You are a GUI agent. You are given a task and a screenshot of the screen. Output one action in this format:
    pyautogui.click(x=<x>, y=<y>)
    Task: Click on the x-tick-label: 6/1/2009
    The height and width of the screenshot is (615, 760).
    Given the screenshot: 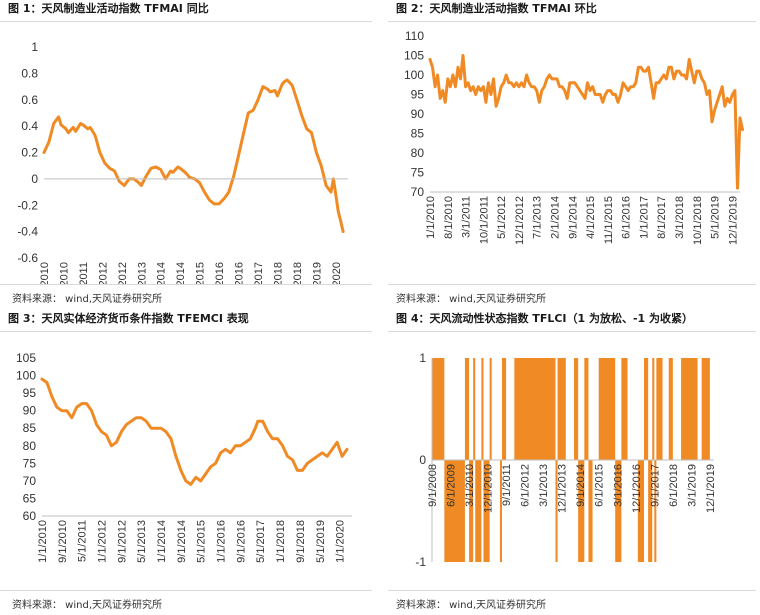 What is the action you would take?
    pyautogui.click(x=452, y=485)
    